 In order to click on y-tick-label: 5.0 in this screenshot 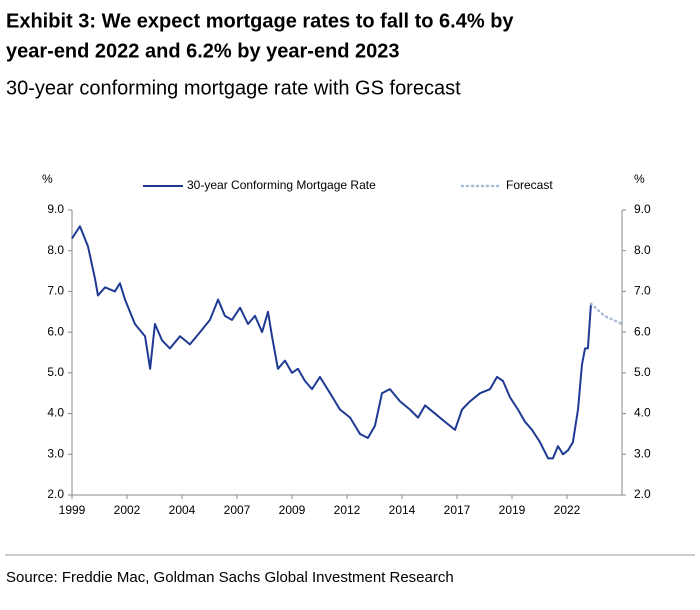, I will do `click(55, 372)`.